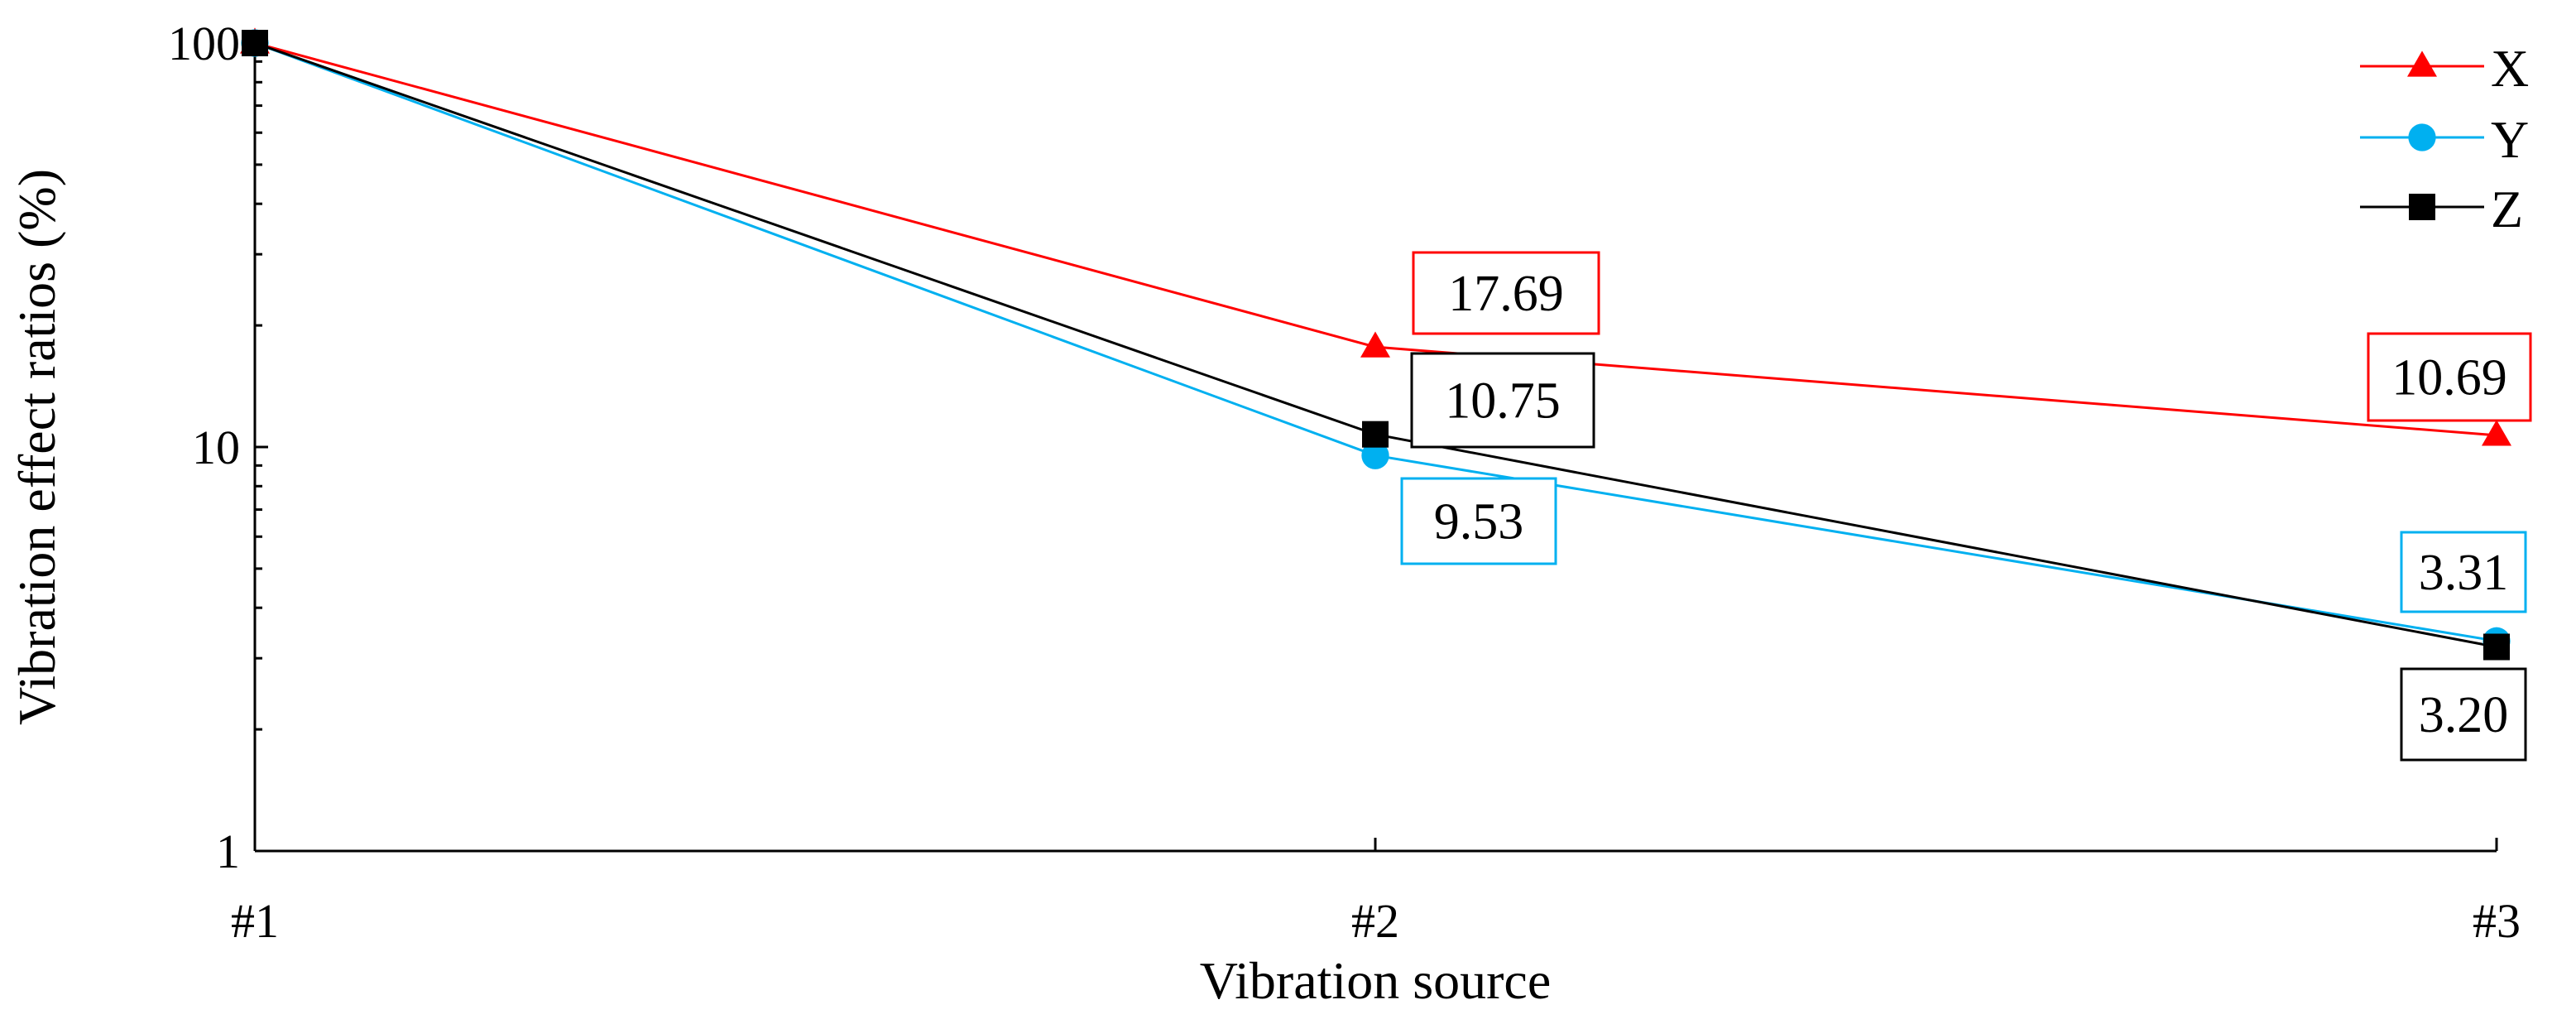  I want to click on legend-marker-x, so click(2422, 63).